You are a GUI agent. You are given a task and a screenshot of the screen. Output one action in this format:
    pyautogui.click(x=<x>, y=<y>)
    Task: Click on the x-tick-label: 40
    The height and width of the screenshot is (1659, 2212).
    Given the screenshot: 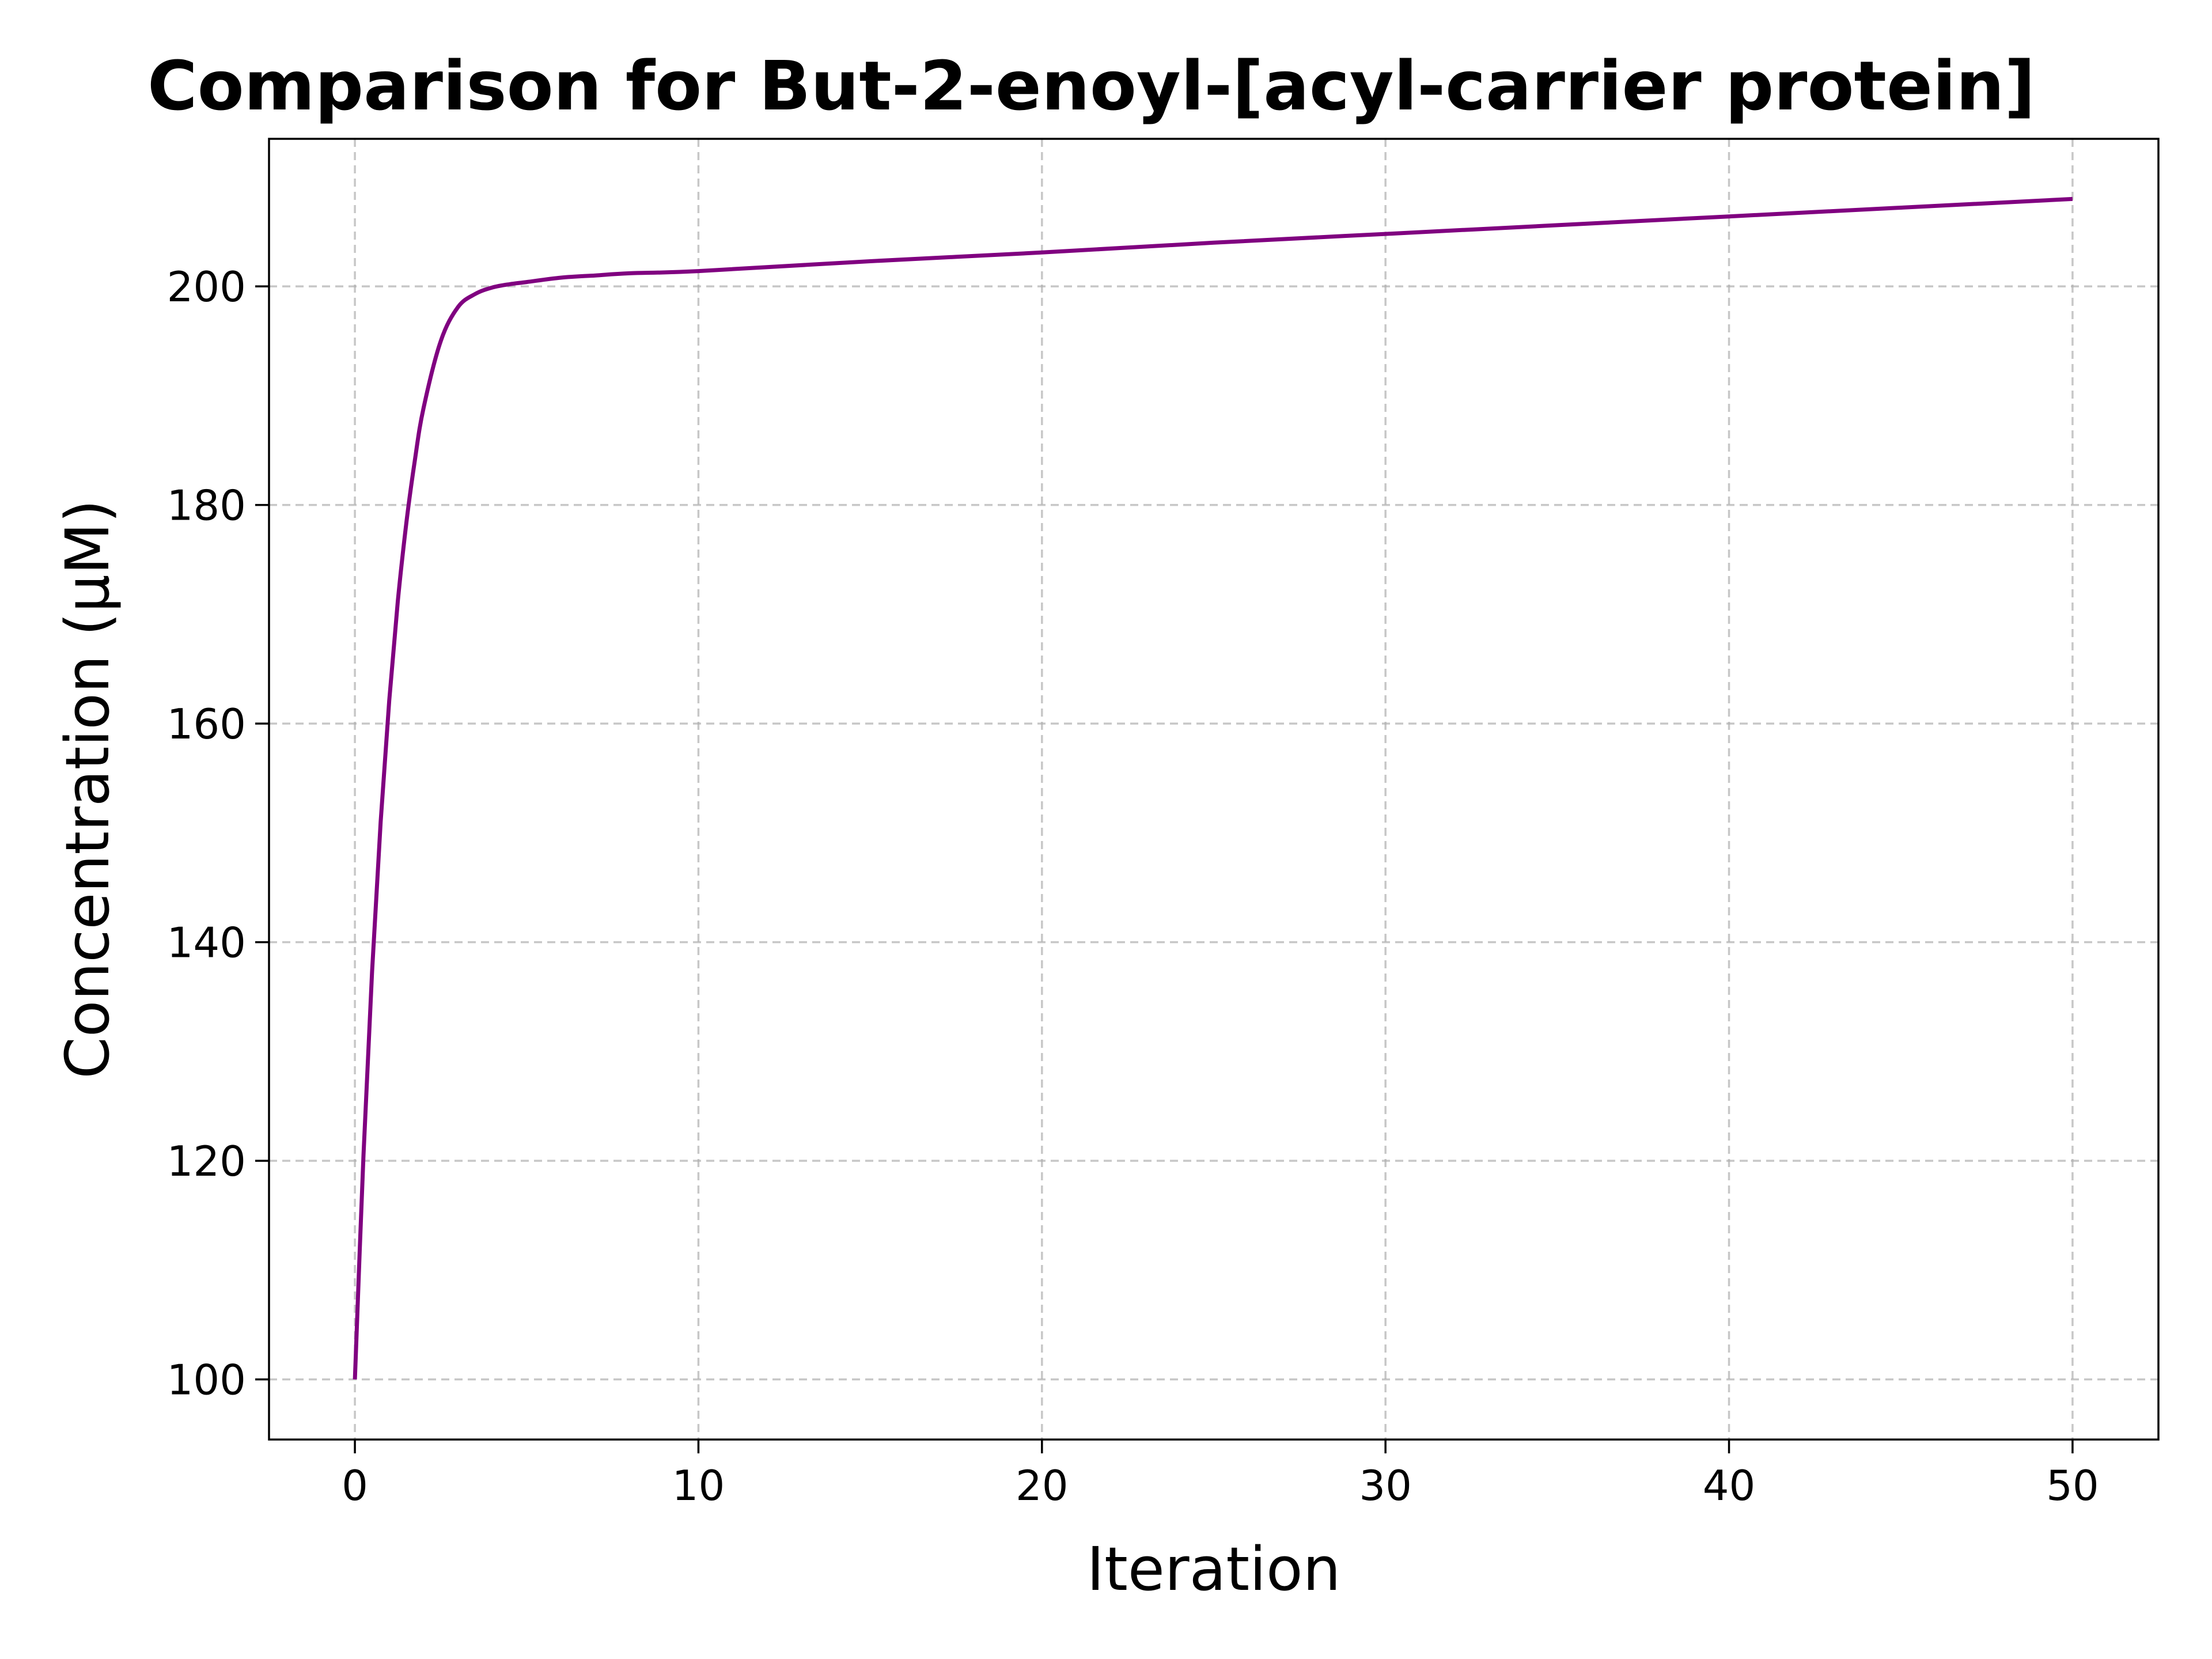 What is the action you would take?
    pyautogui.click(x=1729, y=1485)
    